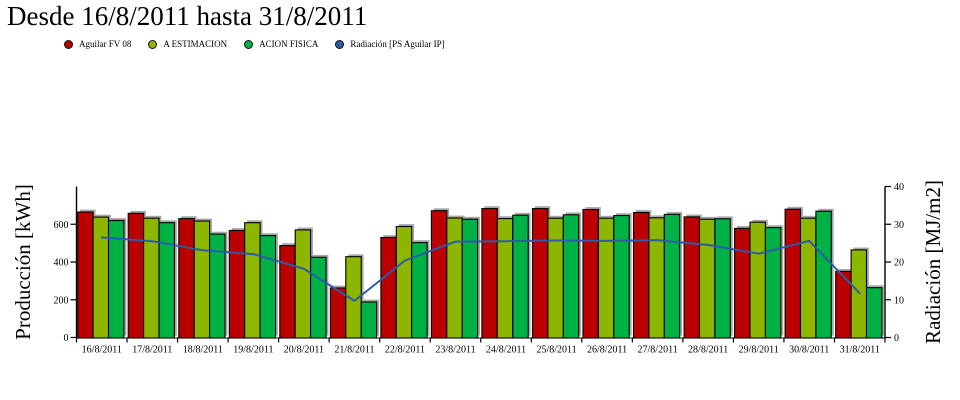  Describe the element at coordinates (899, 187) in the screenshot. I see `y-axis-right-tick-label: 40` at that location.